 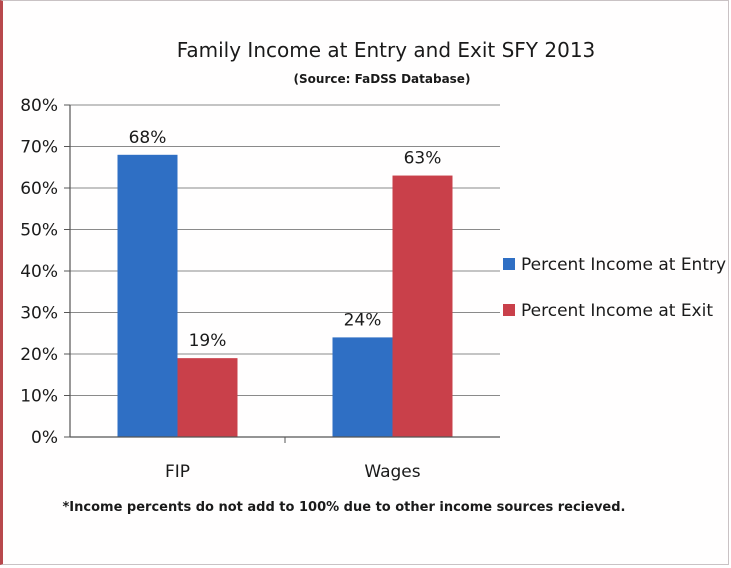 I want to click on y-tick-label: 0%, so click(x=44, y=438).